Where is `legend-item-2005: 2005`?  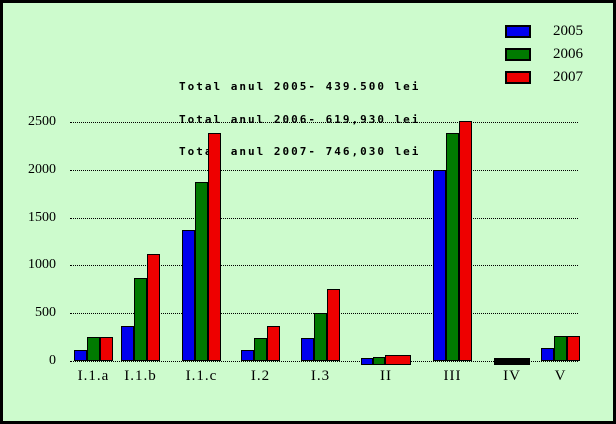 legend-item-2005: 2005 is located at coordinates (544, 31).